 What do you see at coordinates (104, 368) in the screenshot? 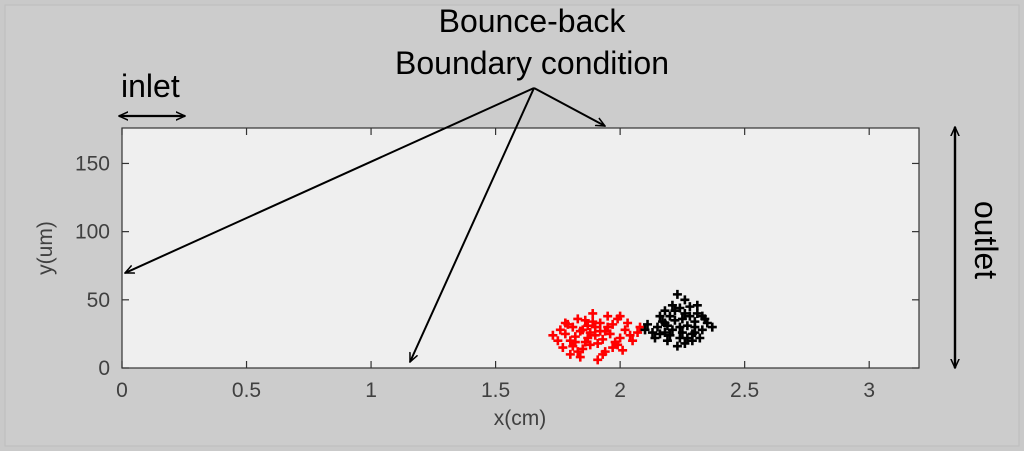
I see `y-tick-label: 0` at bounding box center [104, 368].